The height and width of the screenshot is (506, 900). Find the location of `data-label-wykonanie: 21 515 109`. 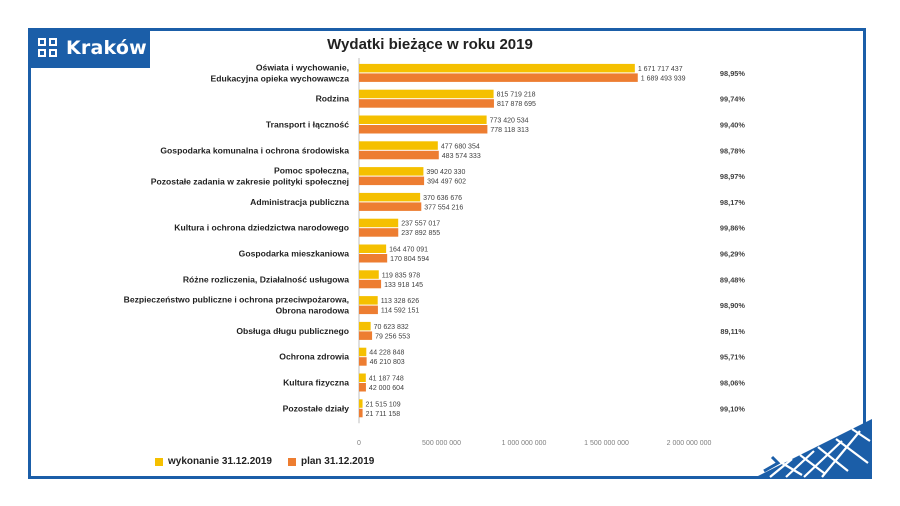

data-label-wykonanie: 21 515 109 is located at coordinates (383, 404).